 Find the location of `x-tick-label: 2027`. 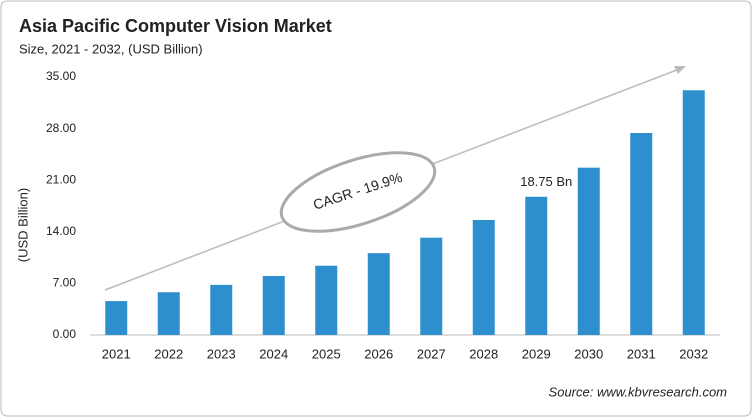

x-tick-label: 2027 is located at coordinates (431, 353).